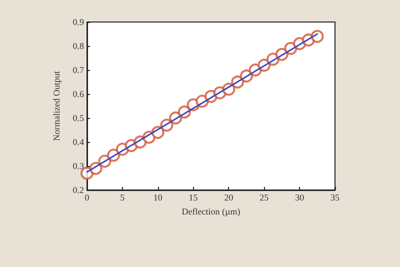  Describe the element at coordinates (335, 197) in the screenshot. I see `x-tick-label: 35` at that location.